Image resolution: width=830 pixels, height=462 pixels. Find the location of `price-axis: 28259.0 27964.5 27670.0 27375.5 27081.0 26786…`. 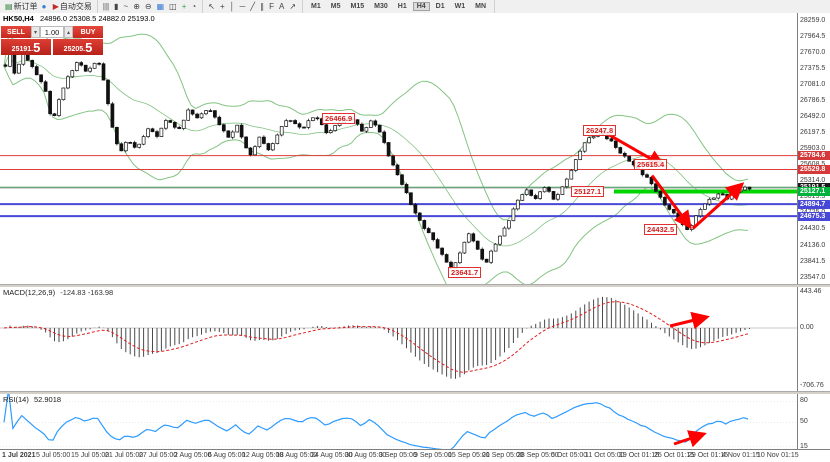

price-axis: 28259.0 27964.5 27670.0 27375.5 27081.0 26786… is located at coordinates (813, 148).